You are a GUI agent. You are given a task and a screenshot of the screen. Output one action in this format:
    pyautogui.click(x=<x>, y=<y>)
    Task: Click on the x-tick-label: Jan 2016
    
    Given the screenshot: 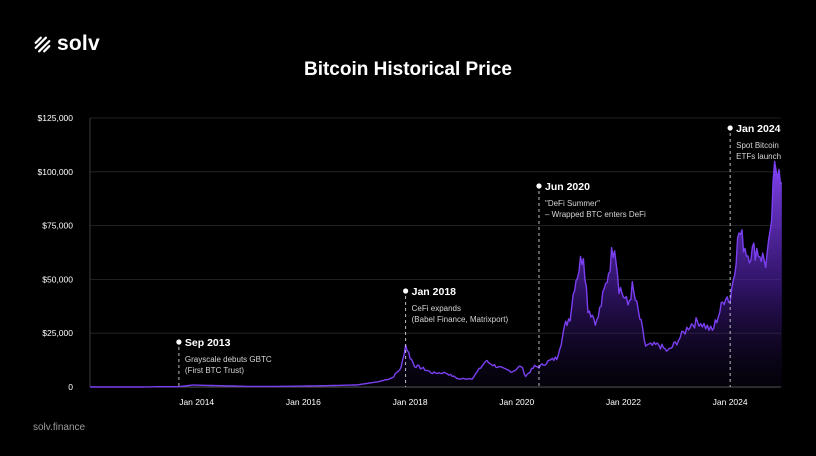 What is the action you would take?
    pyautogui.click(x=303, y=402)
    